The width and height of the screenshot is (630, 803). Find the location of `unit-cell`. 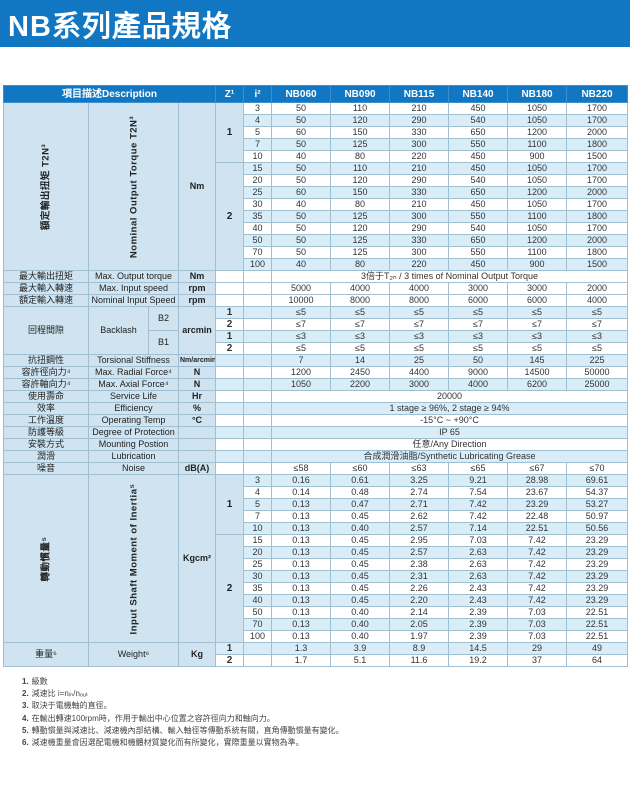

unit-cell is located at coordinates (197, 444).